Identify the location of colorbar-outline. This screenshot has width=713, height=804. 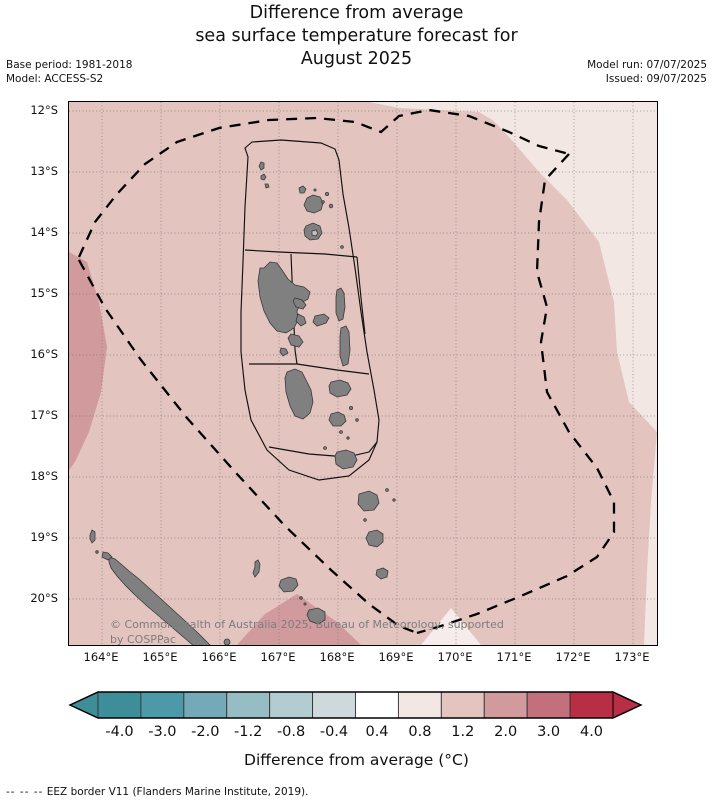
(355, 705).